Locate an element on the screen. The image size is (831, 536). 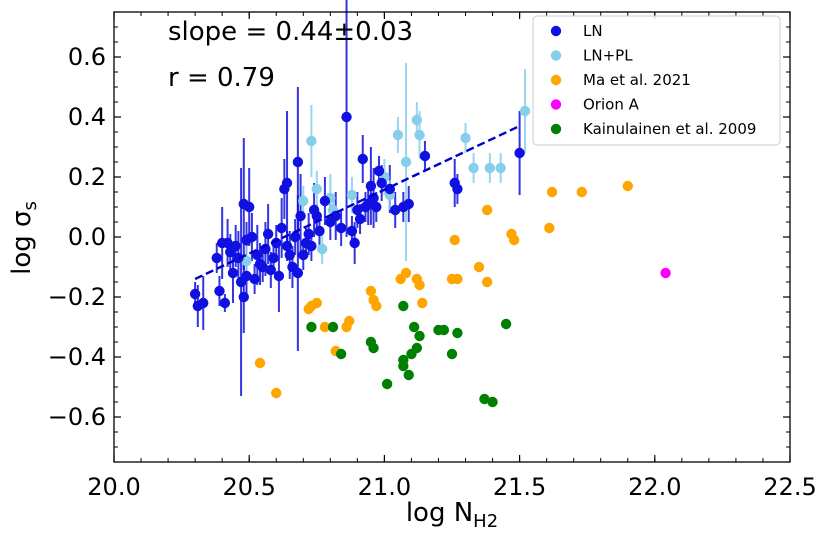
x-tick-label: 20.5 is located at coordinates (248, 487).